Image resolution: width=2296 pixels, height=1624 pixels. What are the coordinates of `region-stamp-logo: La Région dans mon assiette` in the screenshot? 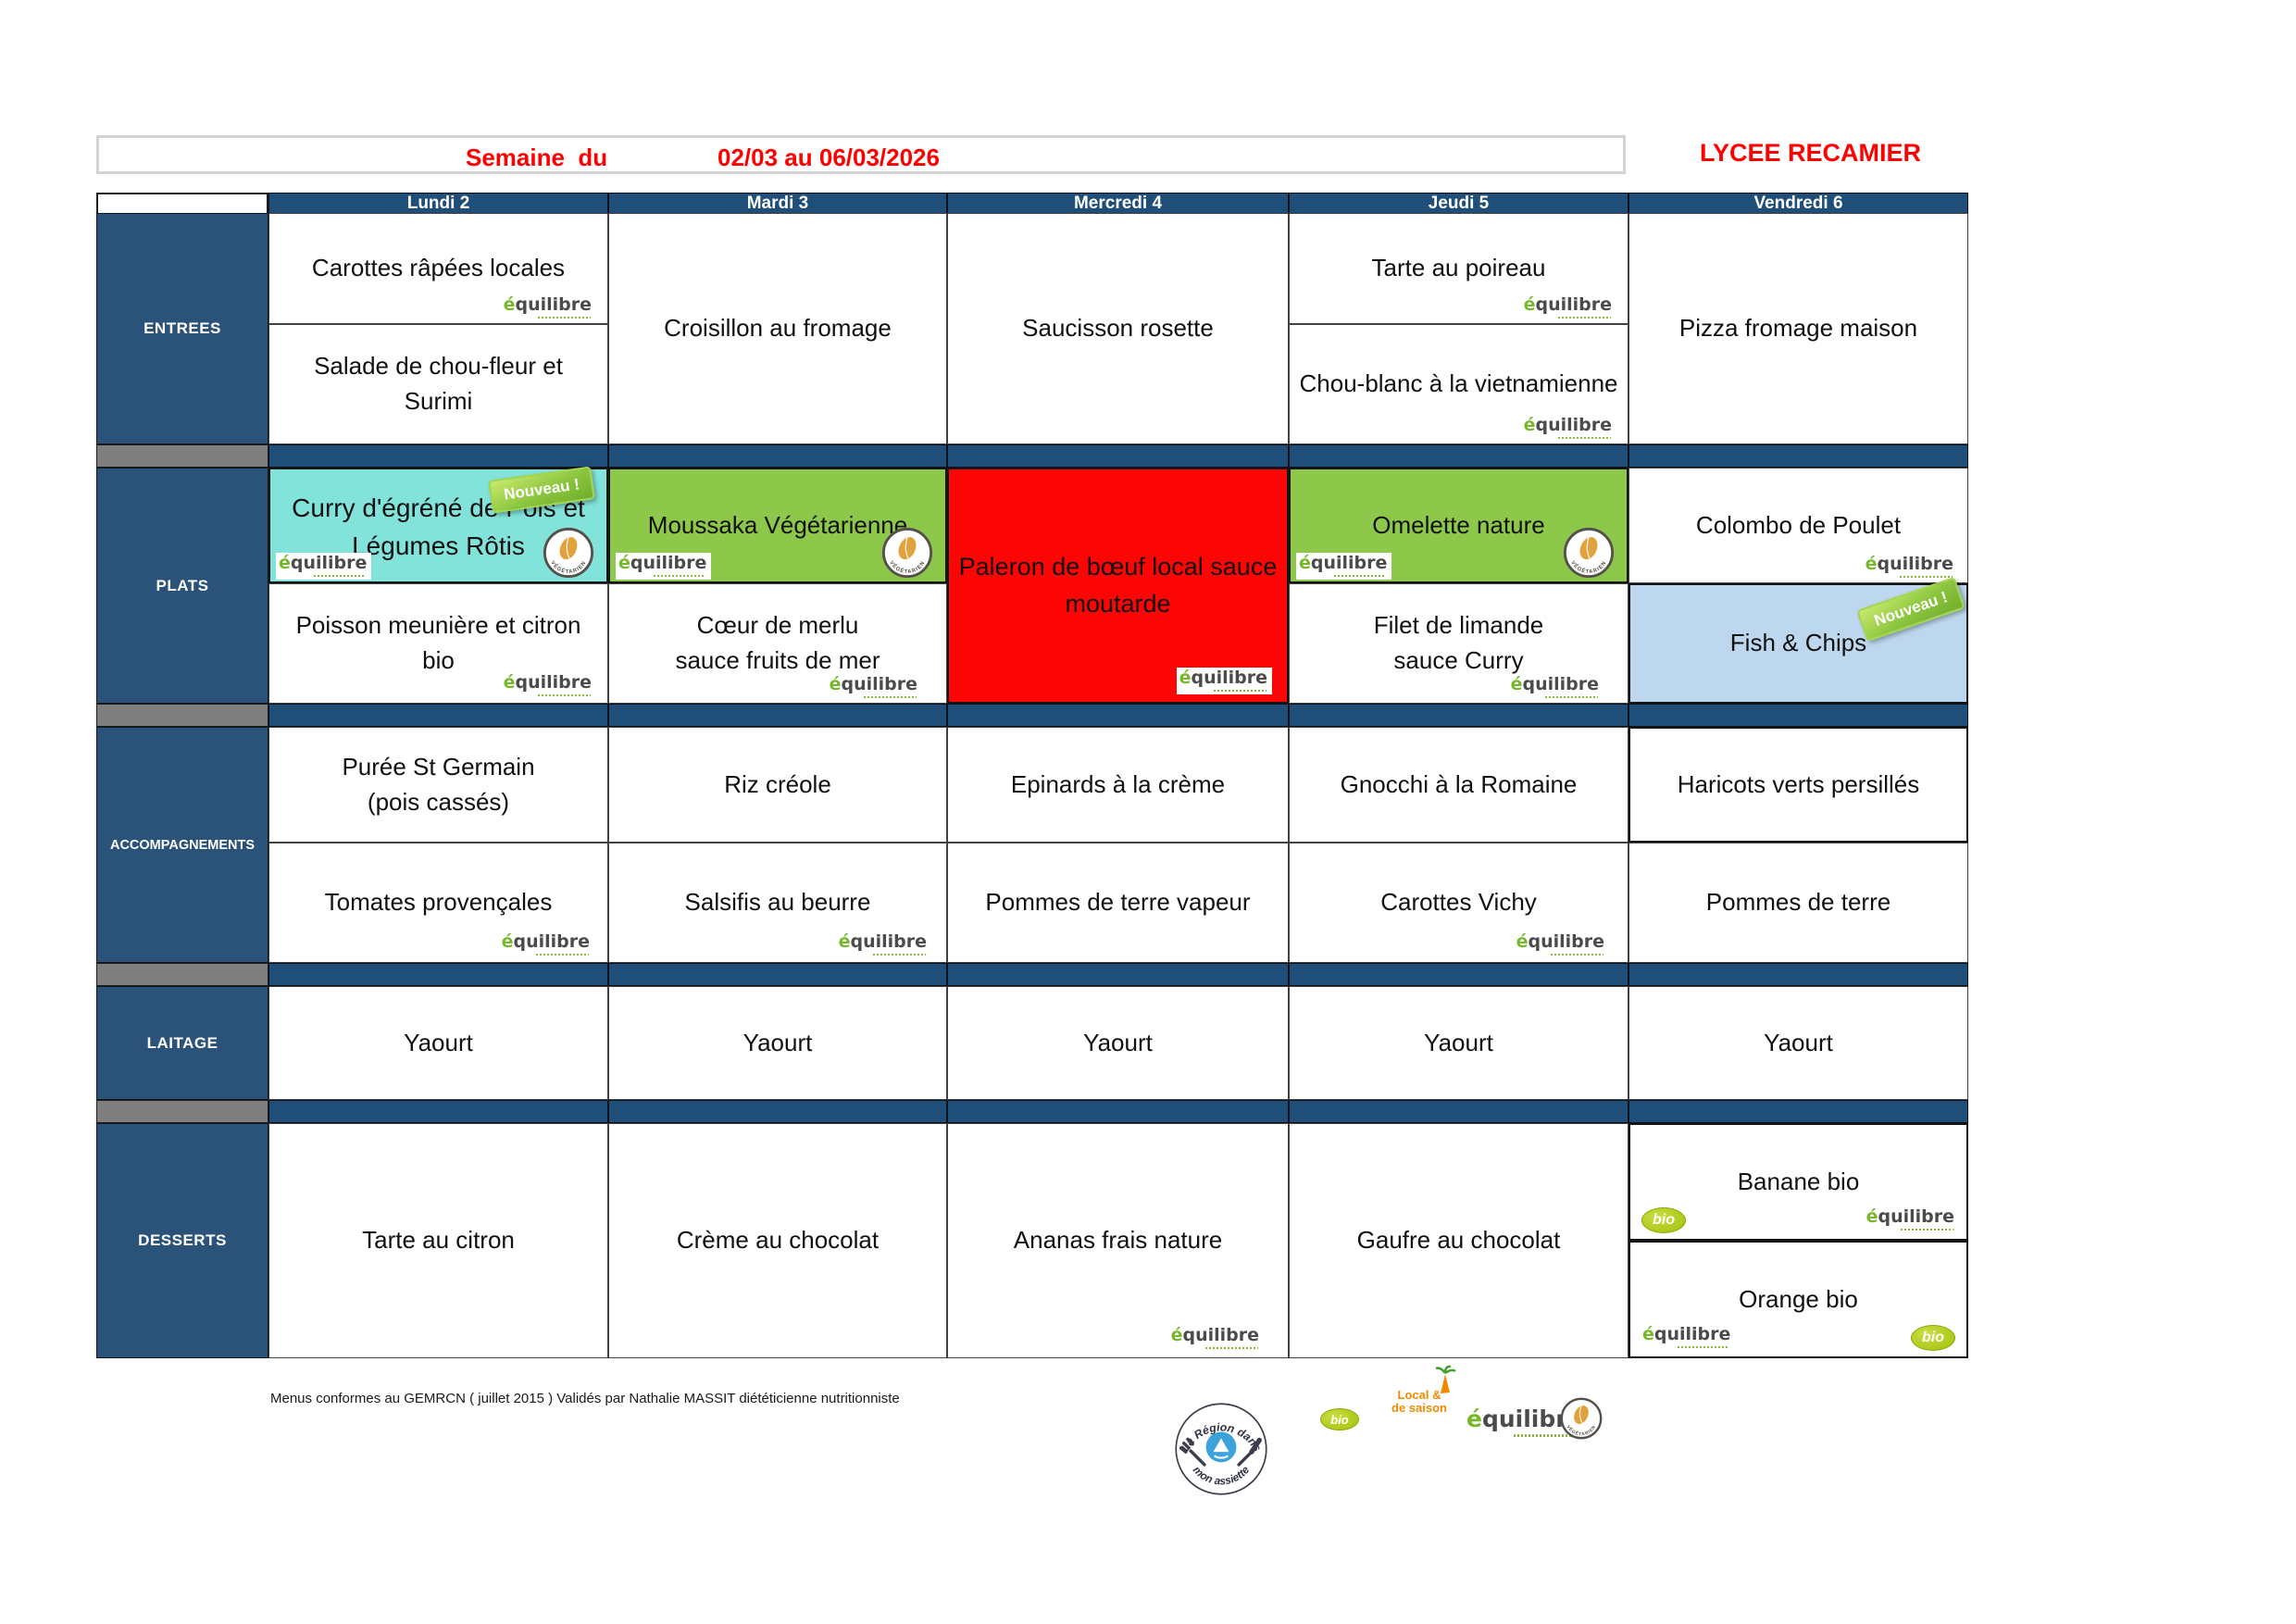 It's located at (1221, 1449).